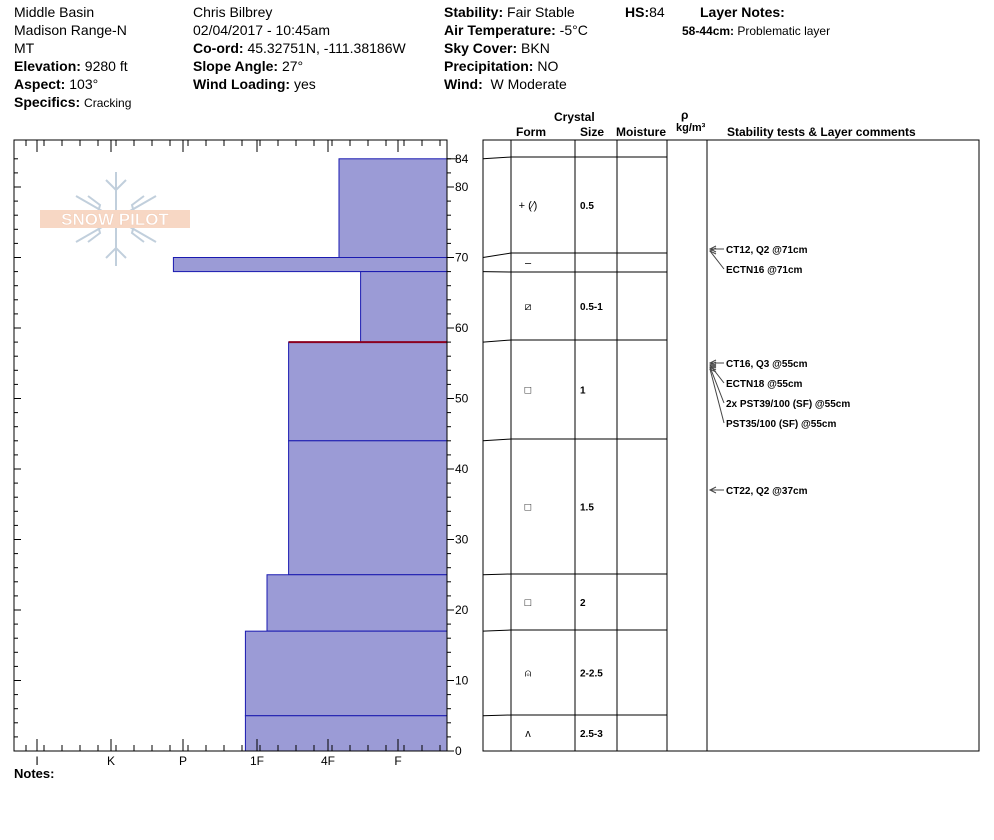  I want to click on logo-banner, so click(115, 219).